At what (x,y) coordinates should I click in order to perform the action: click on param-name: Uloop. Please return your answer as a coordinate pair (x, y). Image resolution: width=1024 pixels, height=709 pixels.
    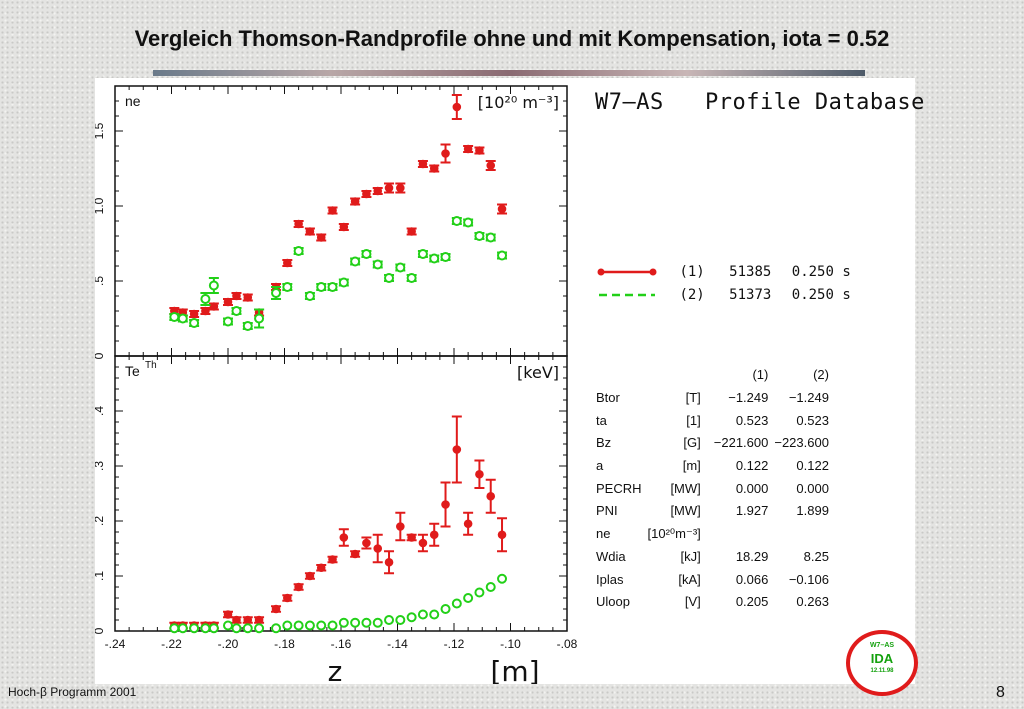
    Looking at the image, I should click on (613, 602).